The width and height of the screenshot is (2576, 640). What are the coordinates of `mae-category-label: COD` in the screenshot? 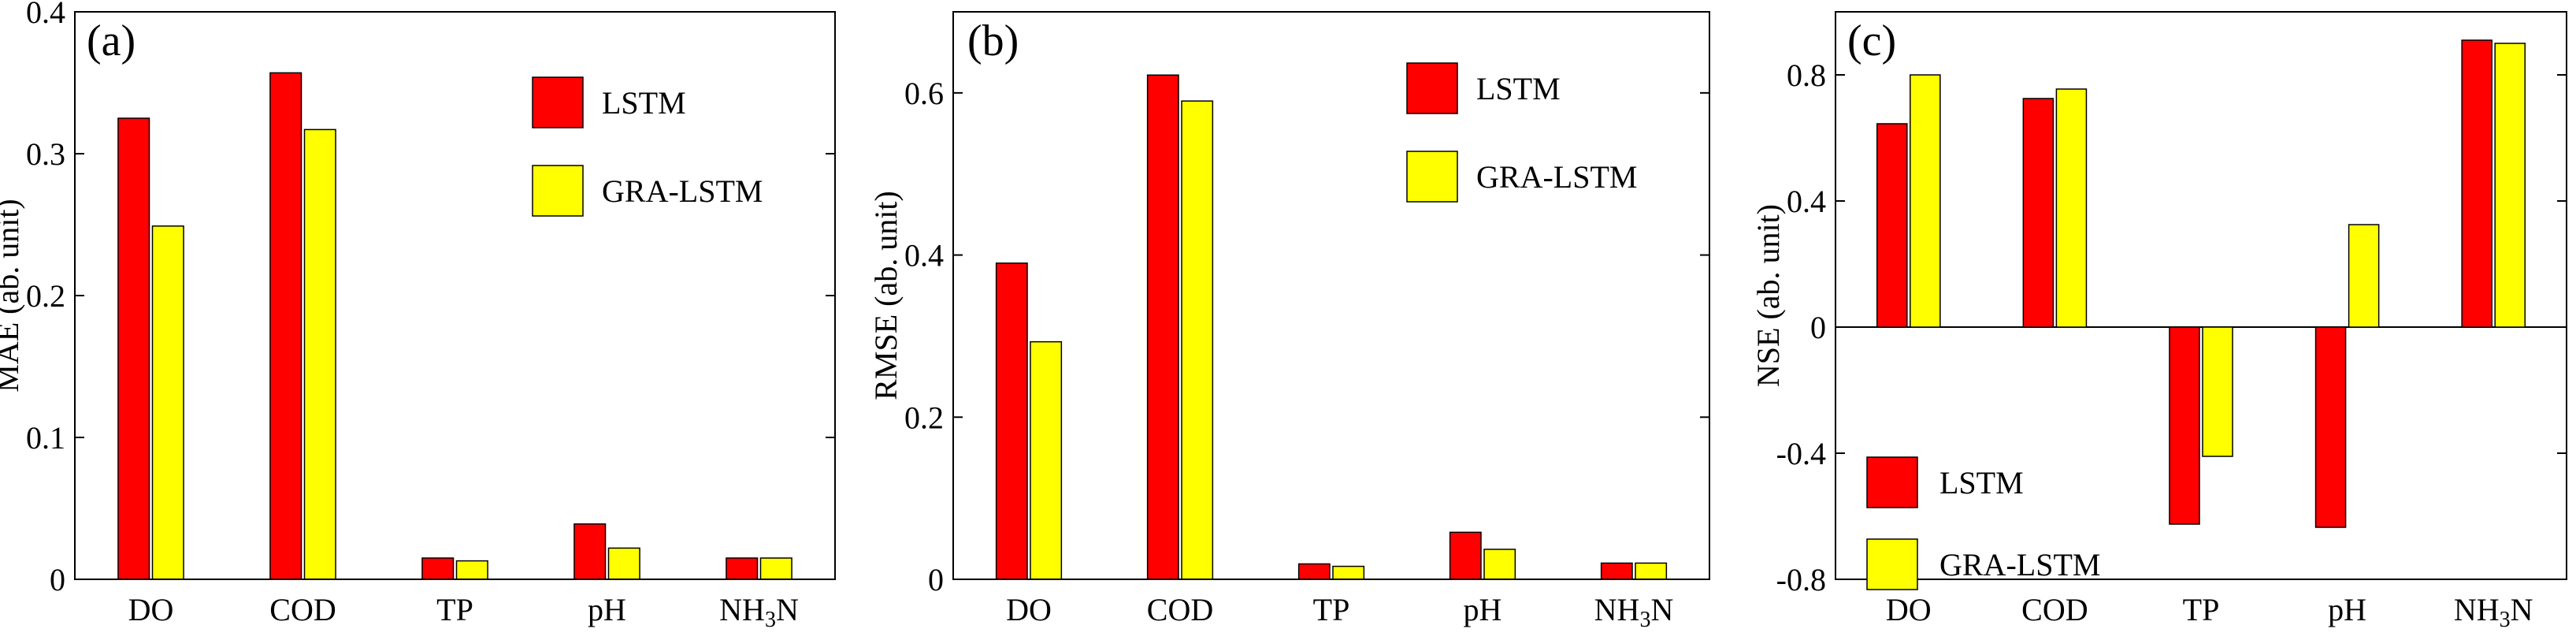 It's located at (302, 609).